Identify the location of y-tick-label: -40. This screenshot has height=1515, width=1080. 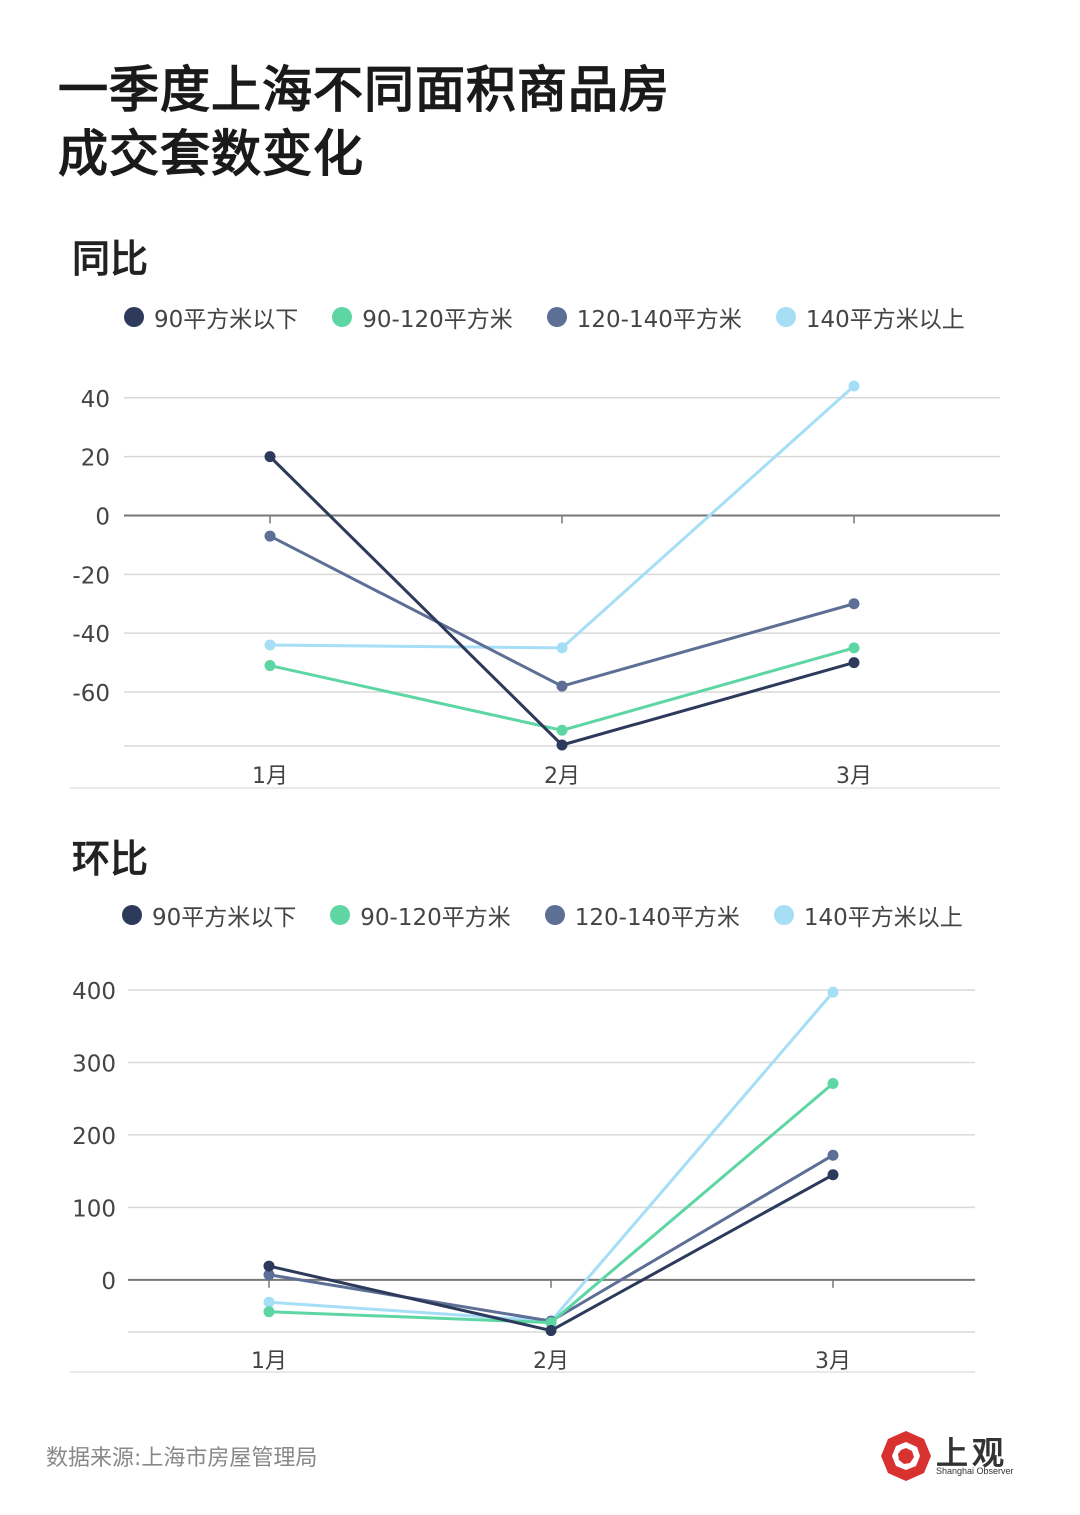
(91, 635).